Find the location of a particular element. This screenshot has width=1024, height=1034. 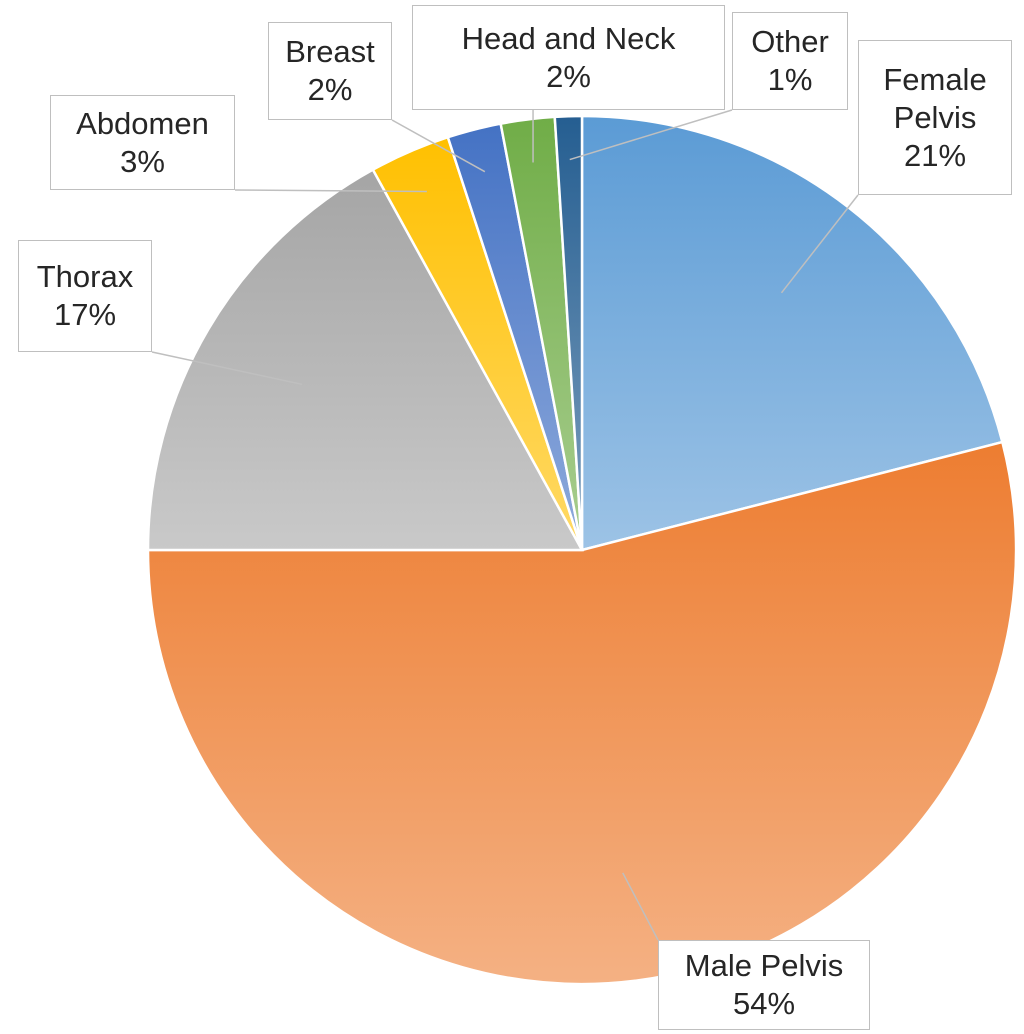

data-label: Breast 2% is located at coordinates (330, 71).